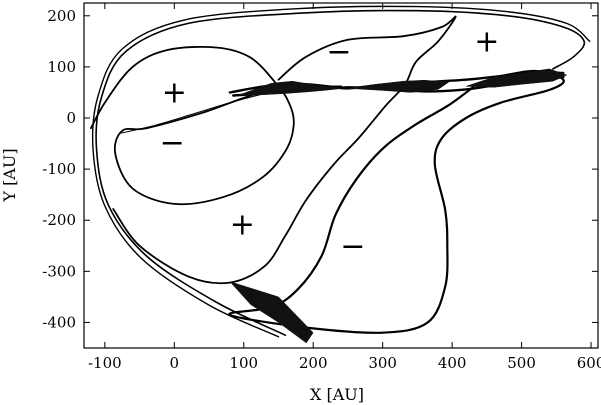 Image resolution: width=601 pixels, height=405 pixels. Describe the element at coordinates (337, 394) in the screenshot. I see `x-axis-title: X [AU]` at that location.